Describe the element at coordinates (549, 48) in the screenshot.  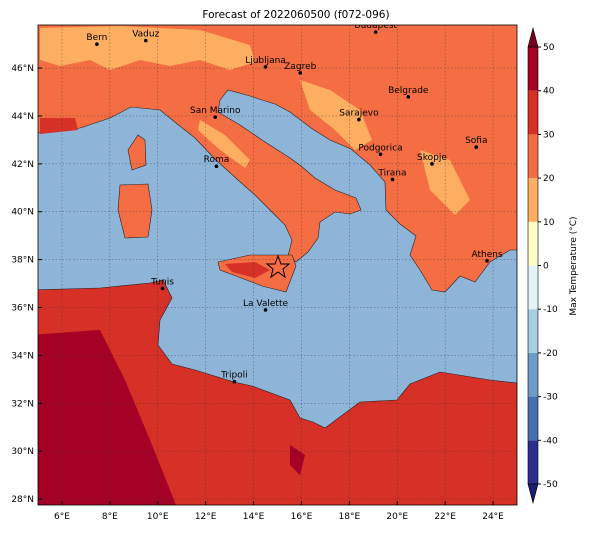
I see `colorbar-tick-label: 50` at that location.